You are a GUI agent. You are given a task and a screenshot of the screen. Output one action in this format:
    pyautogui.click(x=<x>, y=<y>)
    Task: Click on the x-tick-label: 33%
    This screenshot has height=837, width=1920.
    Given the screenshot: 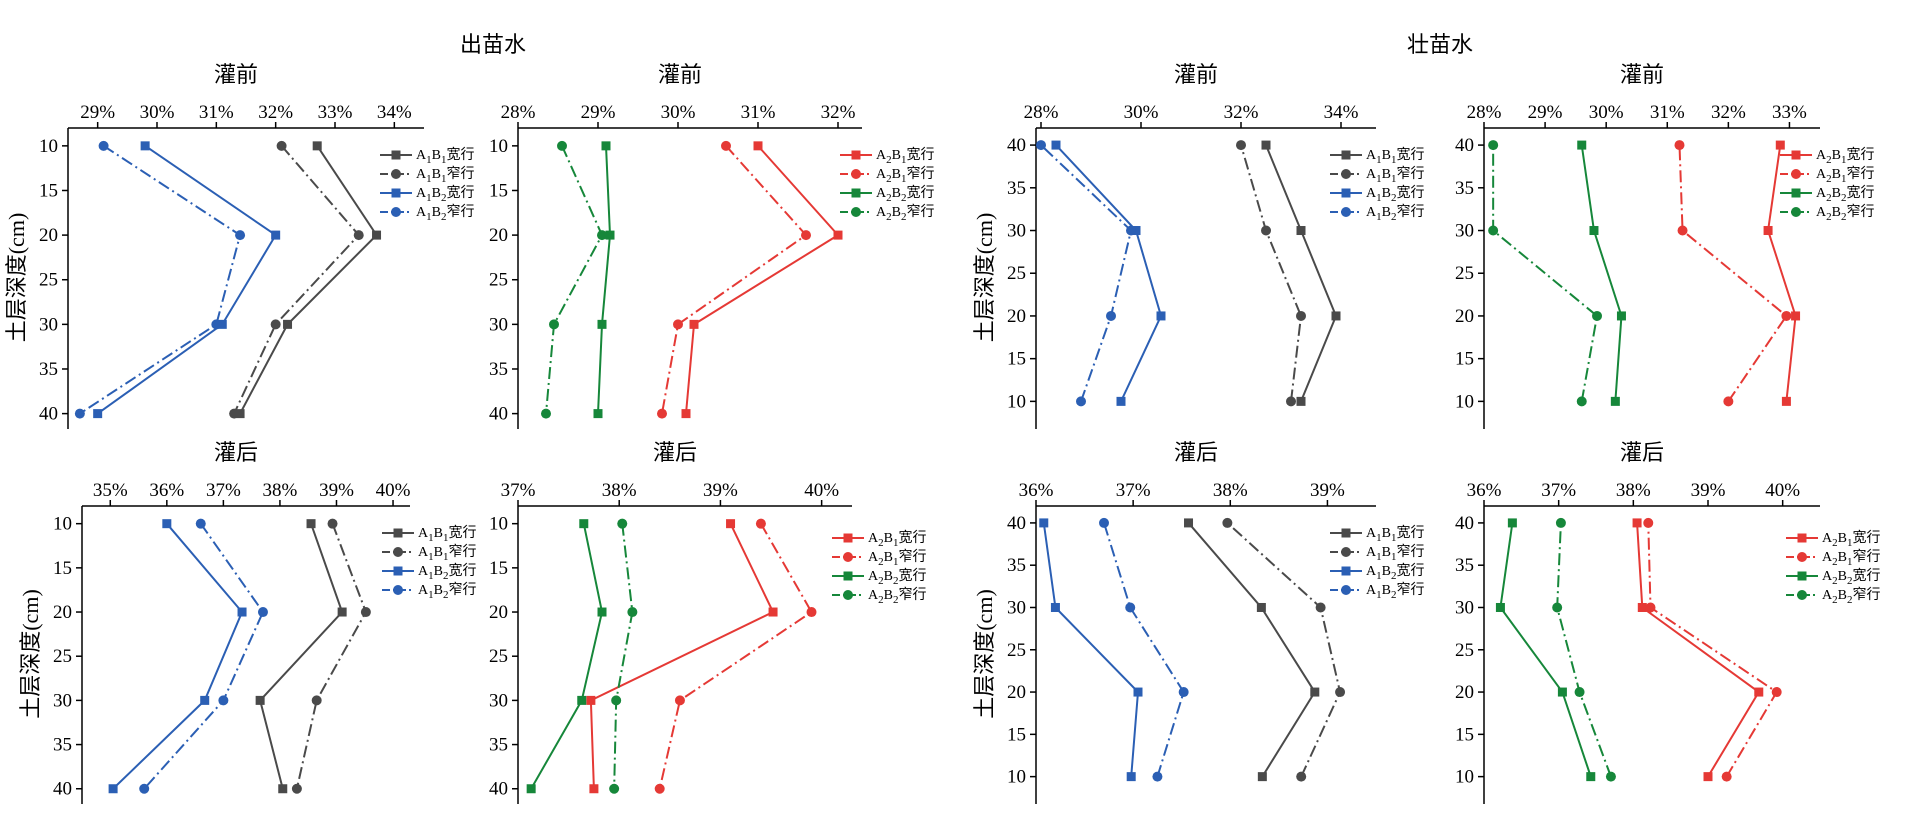 What is the action you would take?
    pyautogui.click(x=335, y=112)
    